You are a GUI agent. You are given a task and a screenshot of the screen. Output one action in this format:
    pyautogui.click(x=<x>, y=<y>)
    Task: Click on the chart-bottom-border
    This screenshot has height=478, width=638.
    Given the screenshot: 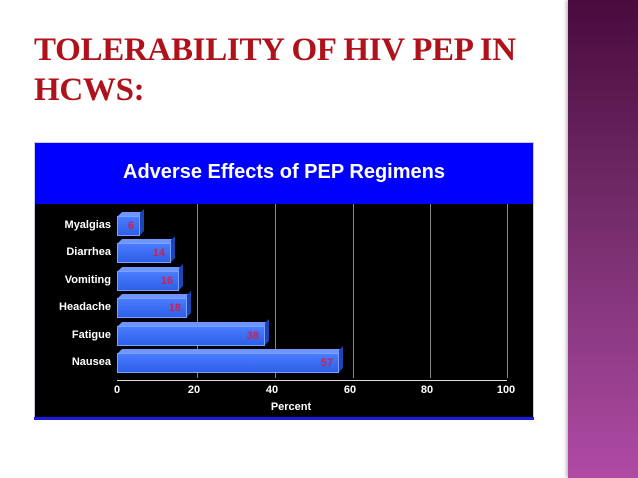 What is the action you would take?
    pyautogui.click(x=284, y=418)
    